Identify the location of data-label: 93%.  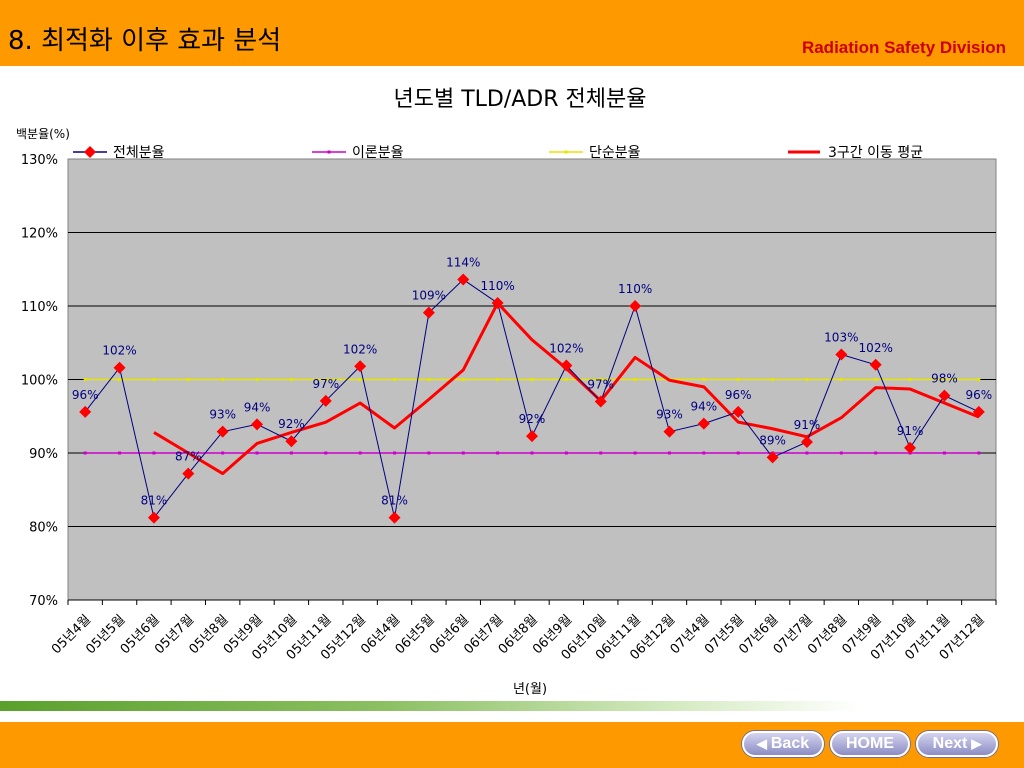
(222, 415).